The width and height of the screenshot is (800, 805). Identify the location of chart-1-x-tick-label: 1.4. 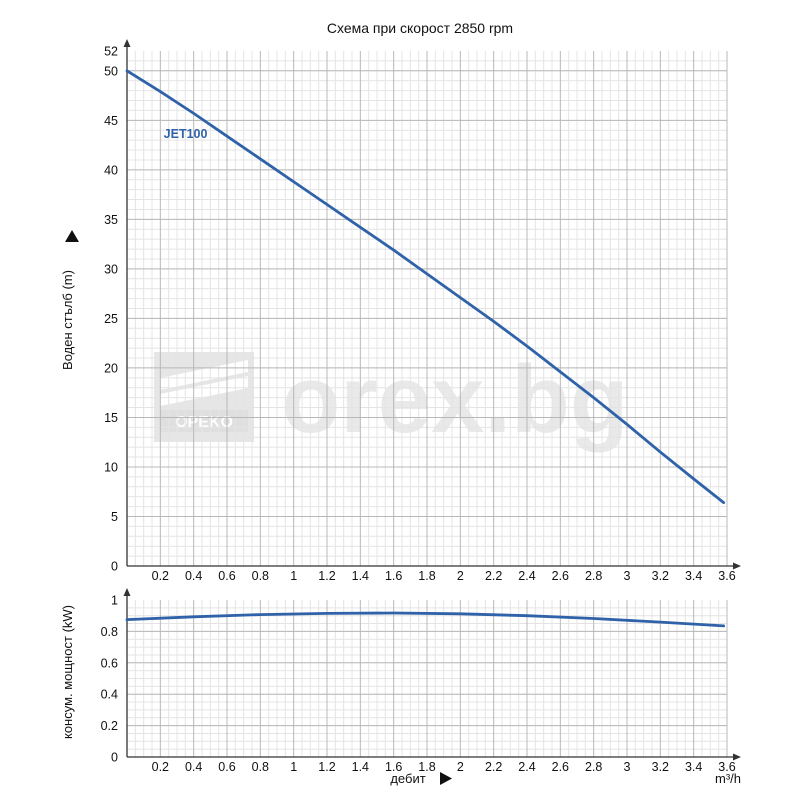
(360, 767).